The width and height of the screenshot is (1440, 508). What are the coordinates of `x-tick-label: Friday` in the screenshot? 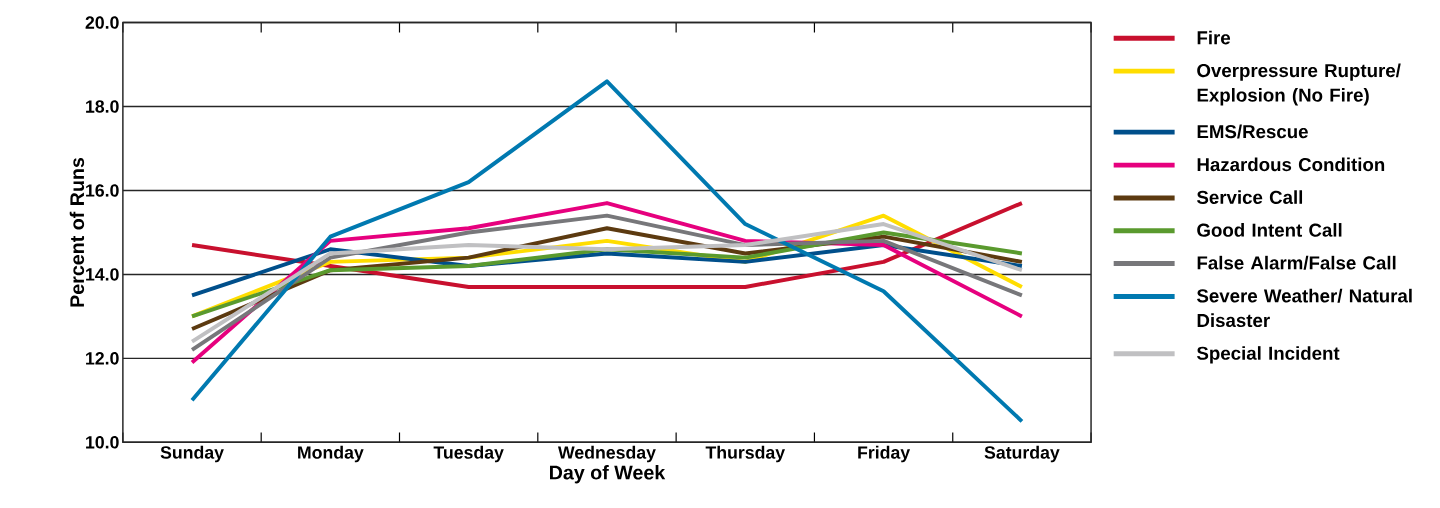 It's located at (884, 454).